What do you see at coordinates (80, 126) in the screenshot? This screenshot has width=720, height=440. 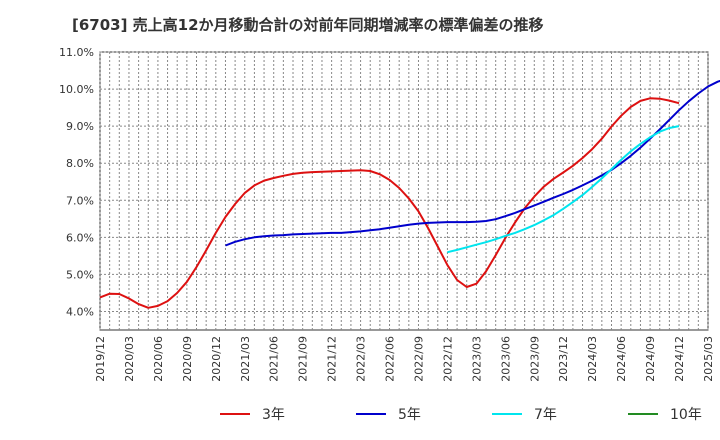 I see `y-tick-label: 9.0%` at bounding box center [80, 126].